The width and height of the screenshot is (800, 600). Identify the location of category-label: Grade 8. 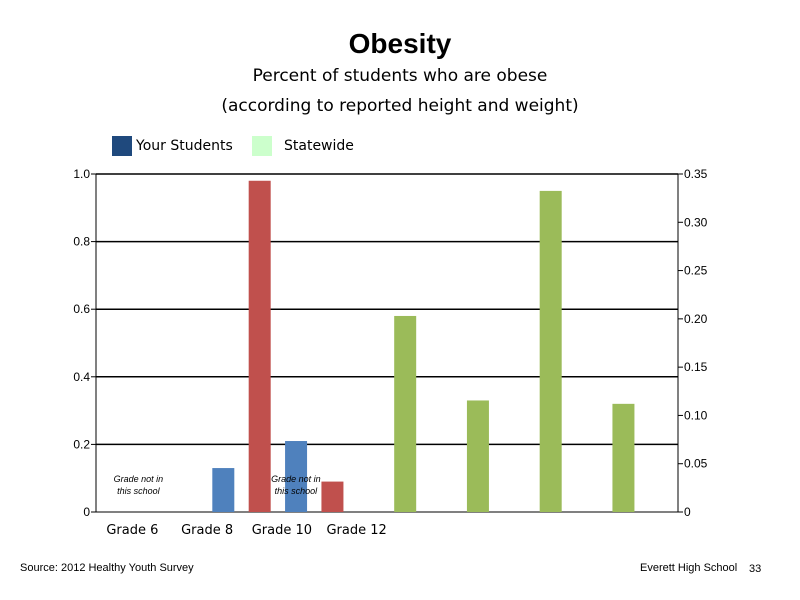
(207, 530).